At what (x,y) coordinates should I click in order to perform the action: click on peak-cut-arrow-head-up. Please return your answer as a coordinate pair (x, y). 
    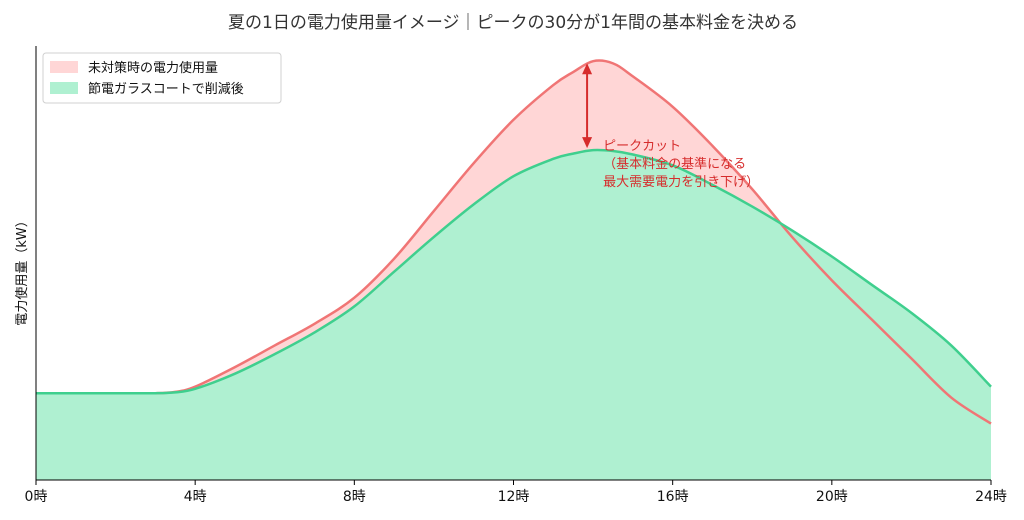
    Looking at the image, I should click on (587, 69).